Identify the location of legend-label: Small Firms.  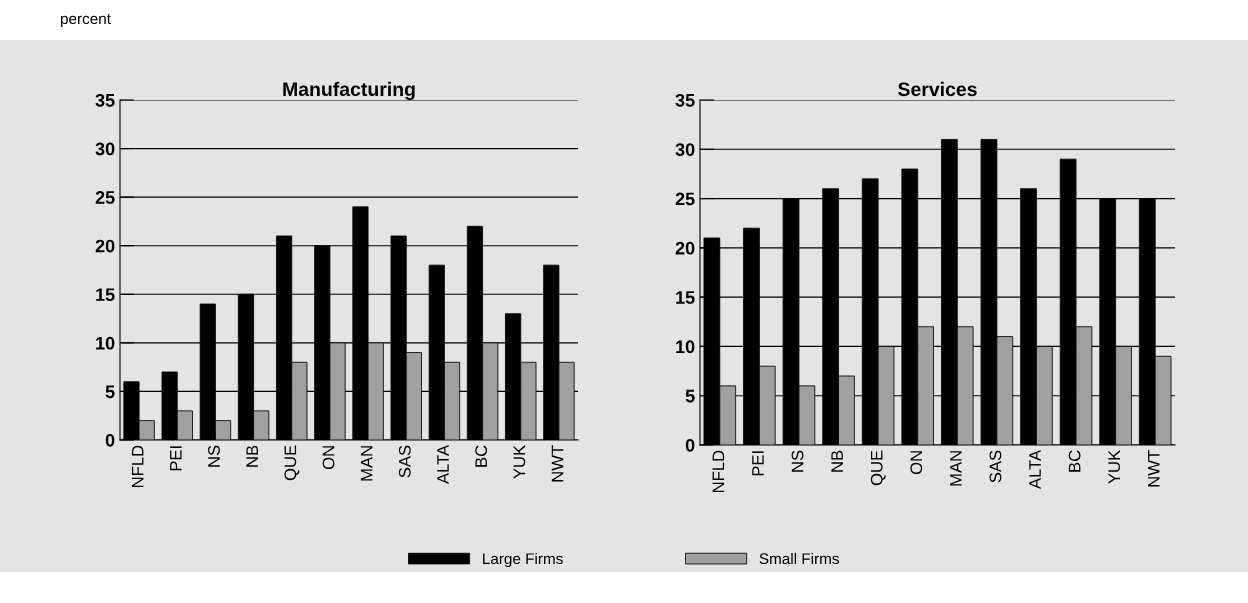
(799, 558).